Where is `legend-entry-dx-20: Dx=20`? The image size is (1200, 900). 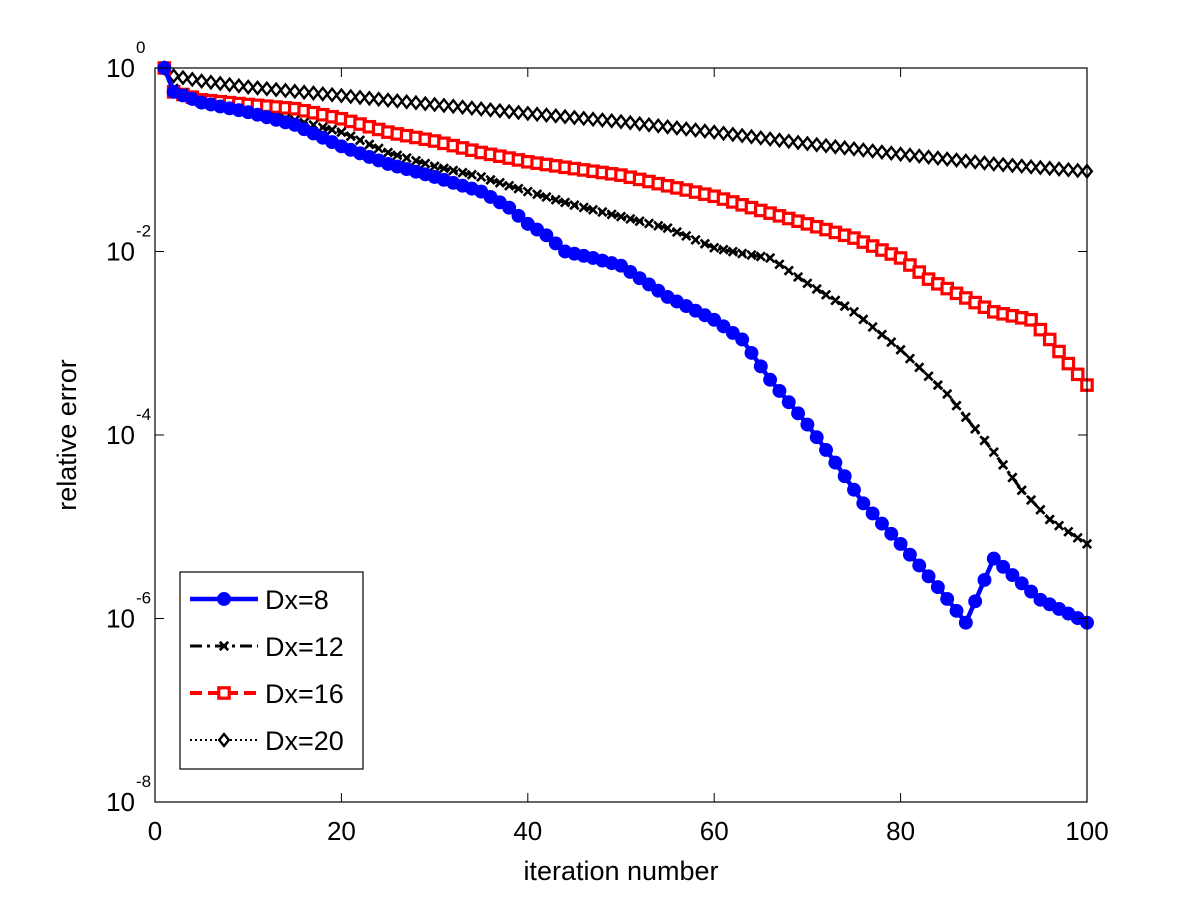
legend-entry-dx-20: Dx=20 is located at coordinates (267, 741).